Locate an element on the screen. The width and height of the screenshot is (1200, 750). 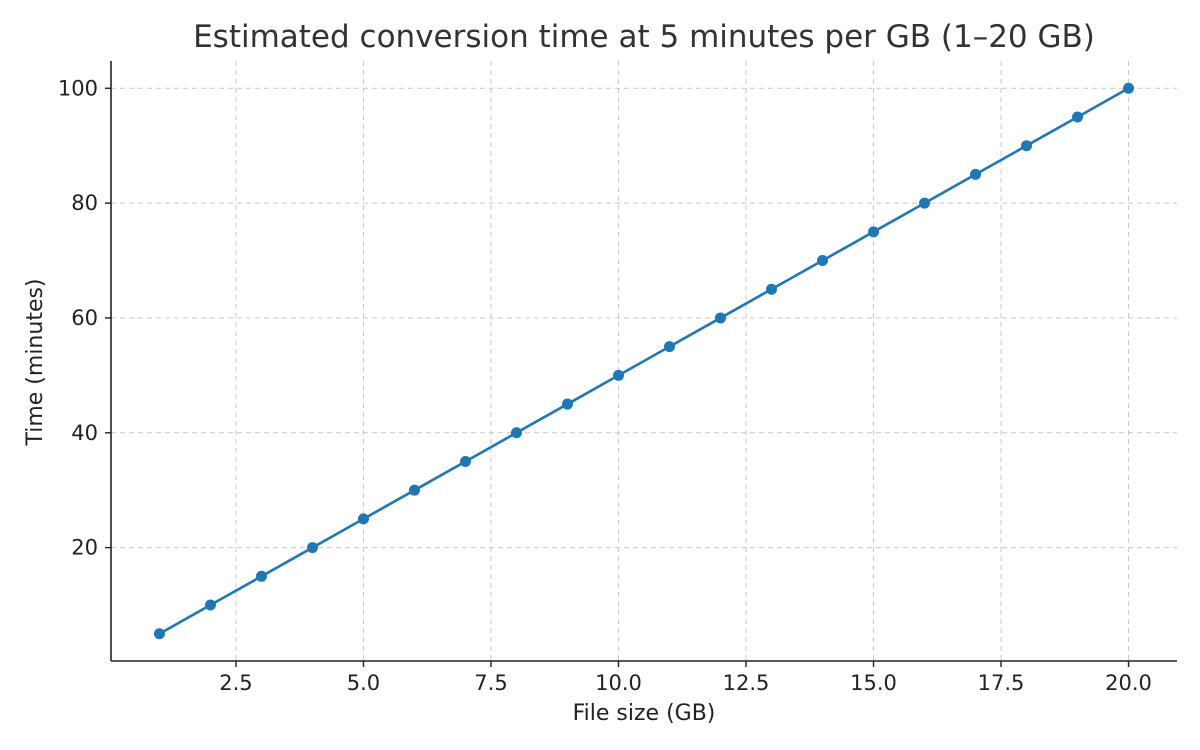
x-tick-label: 20.0 is located at coordinates (1128, 683).